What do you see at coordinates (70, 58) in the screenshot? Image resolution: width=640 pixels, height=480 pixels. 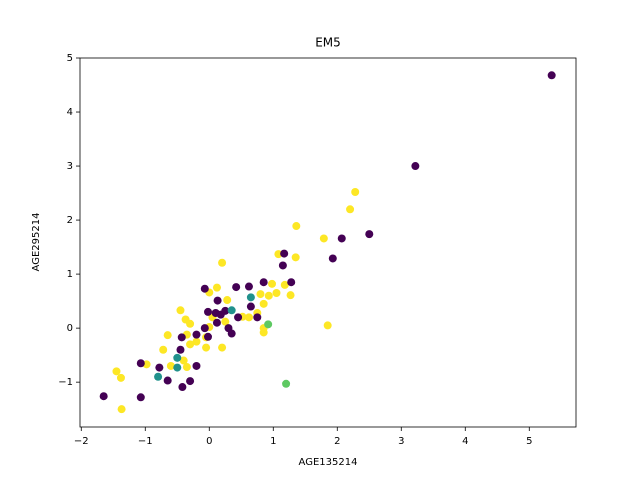 I see `y-tick-label: 5` at bounding box center [70, 58].